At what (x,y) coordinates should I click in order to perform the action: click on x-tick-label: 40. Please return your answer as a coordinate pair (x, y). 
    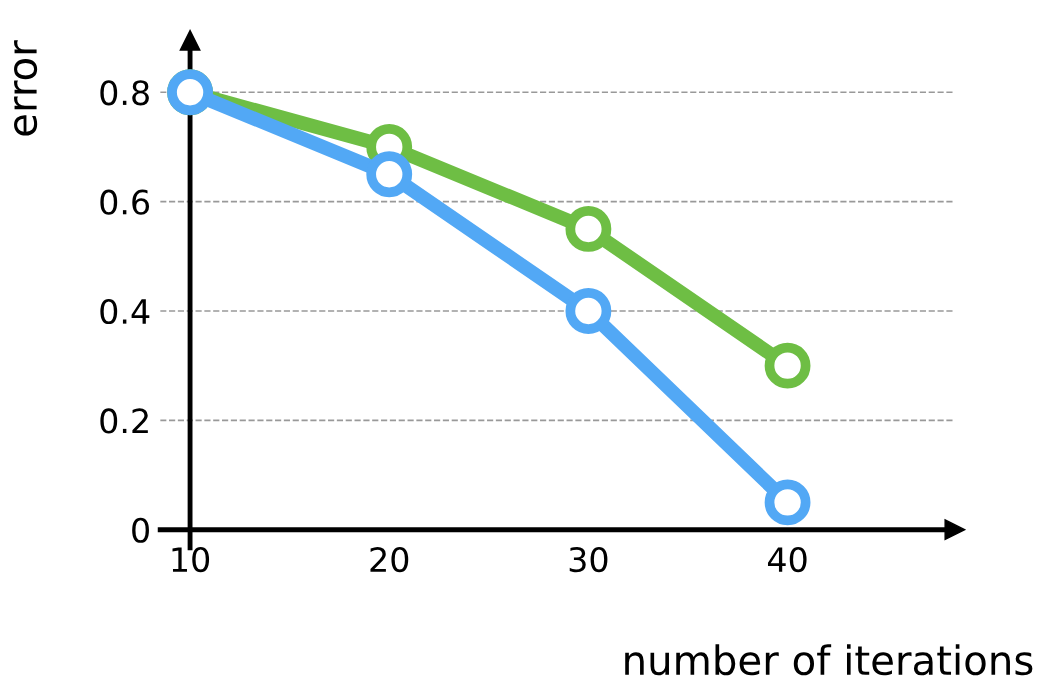
    Looking at the image, I should click on (787, 559).